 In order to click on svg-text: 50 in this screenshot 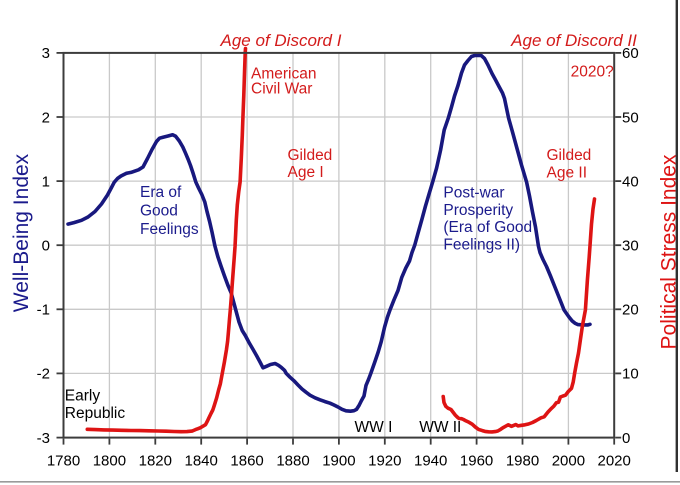, I will do `click(630, 117)`.